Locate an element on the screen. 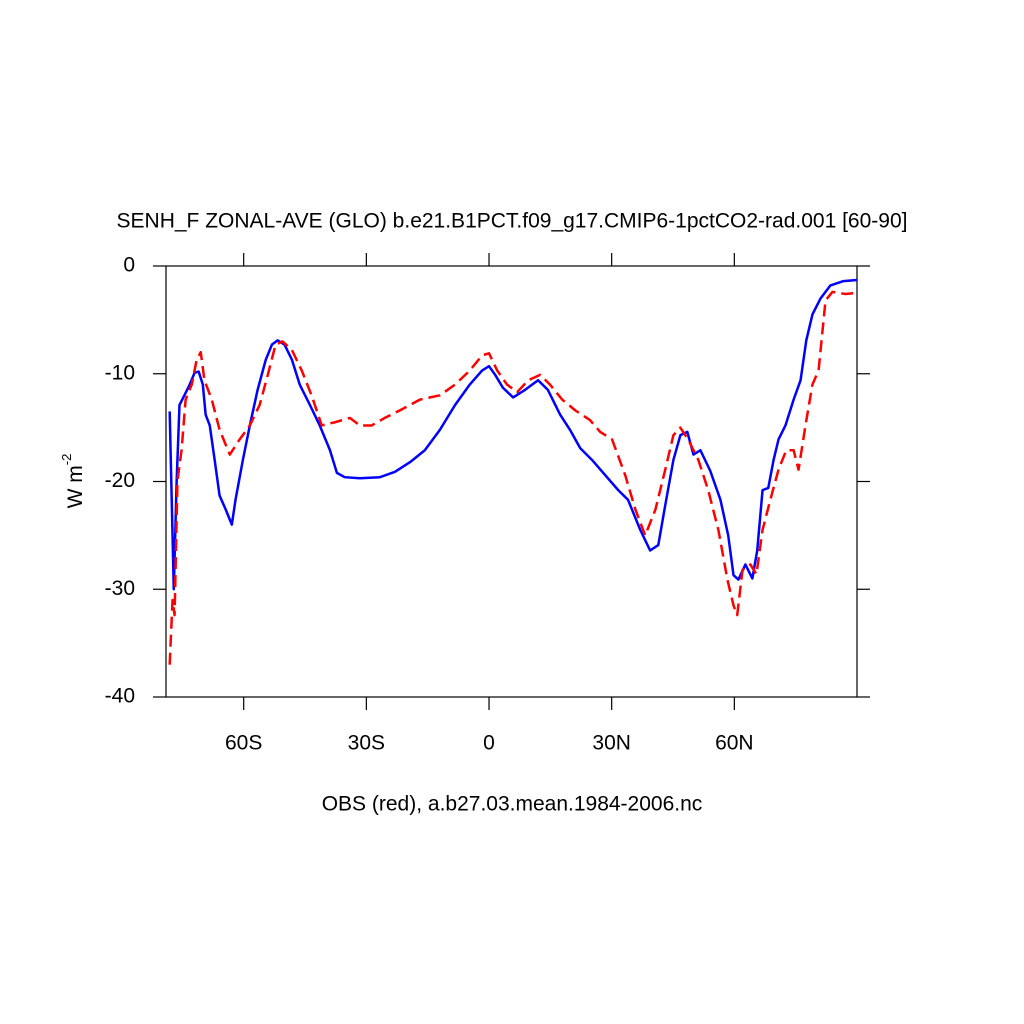 Image resolution: width=1024 pixels, height=1024 pixels. x-axis-label: OBS (red), a.b27.03.mean.1984-2006.nc is located at coordinates (512, 804).